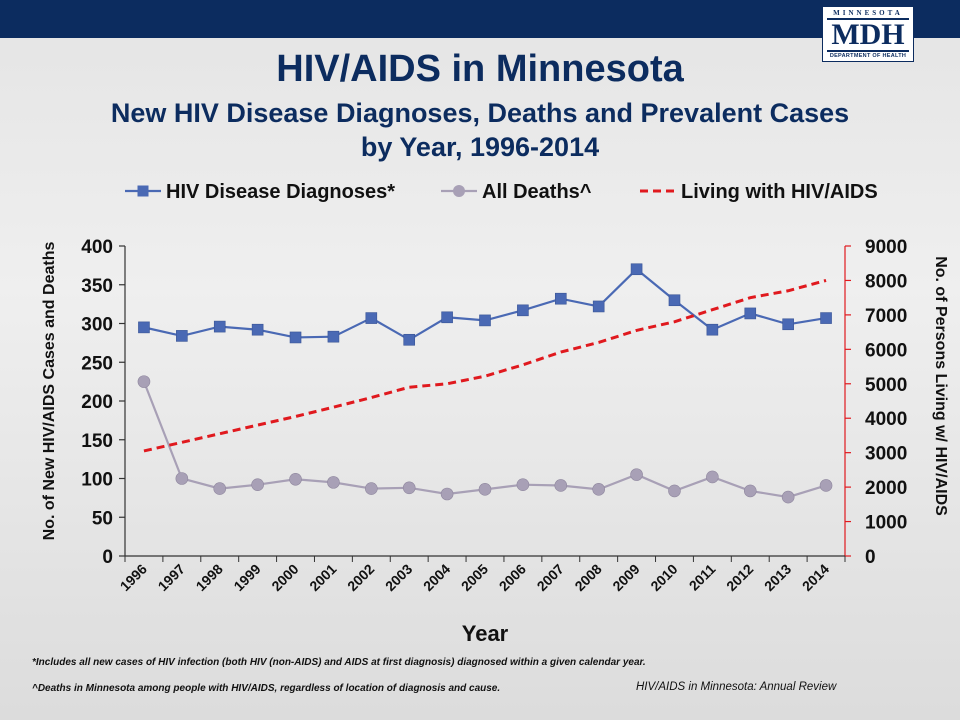 Image resolution: width=960 pixels, height=720 pixels. Describe the element at coordinates (360, 577) in the screenshot. I see `x-tick-label: 2002` at that location.